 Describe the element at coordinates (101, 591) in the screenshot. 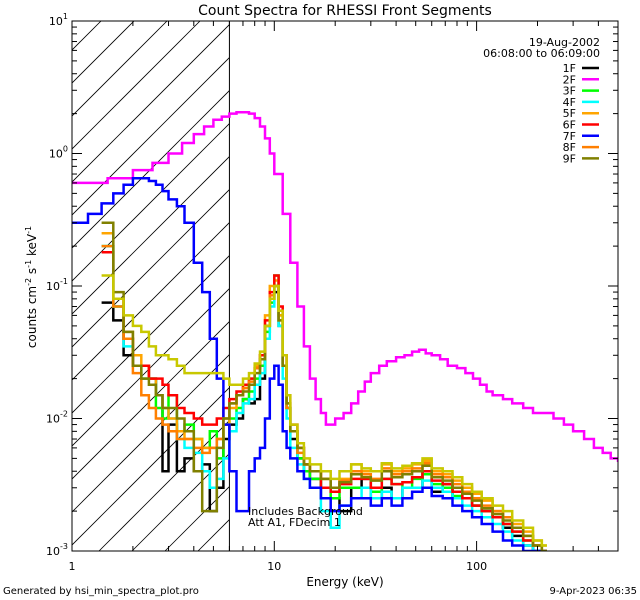

I see `footer-generated: Generated by hsi_min_spectra_plot.pro` at that location.